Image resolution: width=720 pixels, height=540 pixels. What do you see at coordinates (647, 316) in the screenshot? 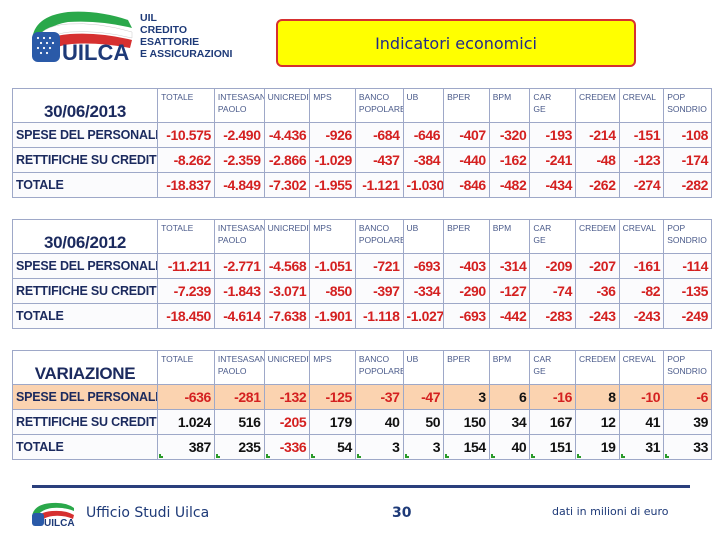
I see `cell-value: -243` at bounding box center [647, 316].